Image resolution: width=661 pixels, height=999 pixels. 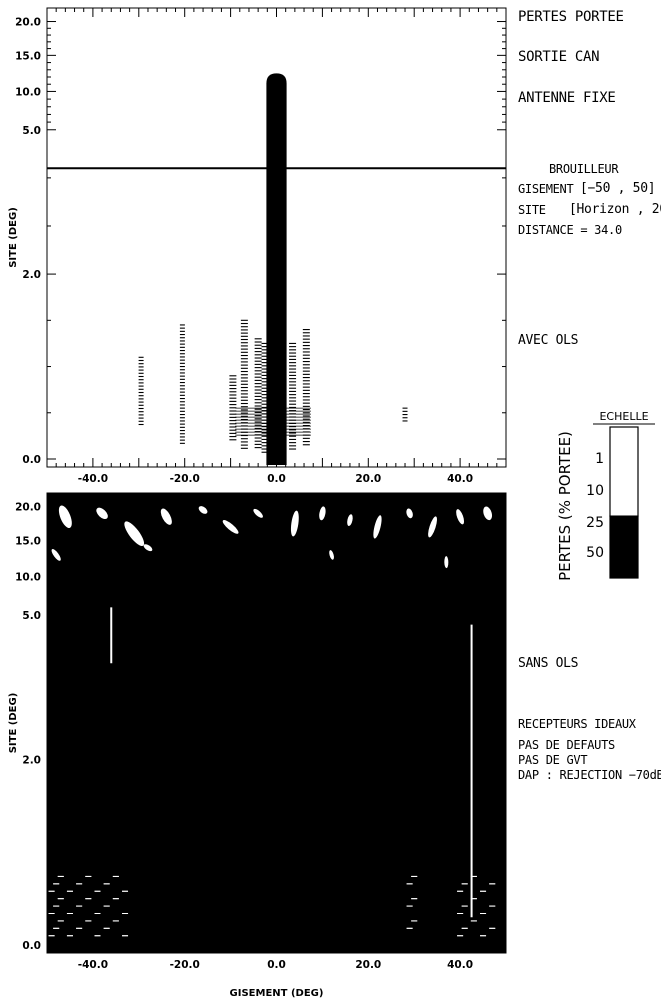 What do you see at coordinates (577, 724) in the screenshot?
I see `label-recepteurs: RECEPTEURS IDEAUX` at bounding box center [577, 724].